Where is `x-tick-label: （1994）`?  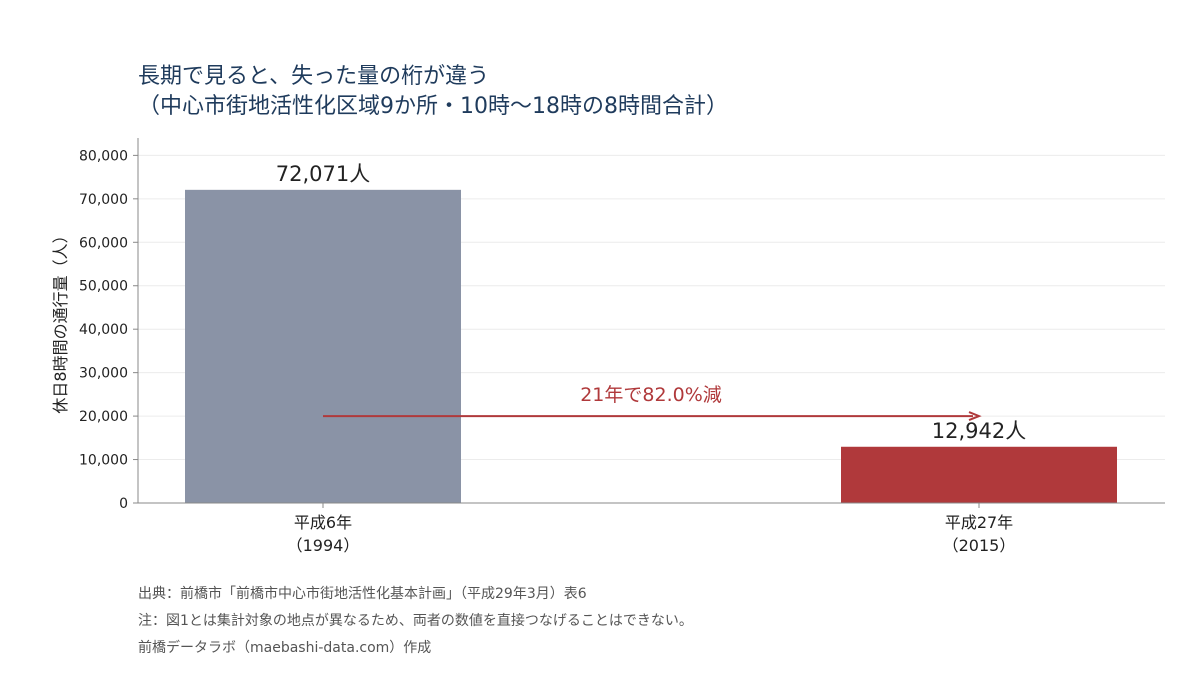 x-tick-label: （1994） is located at coordinates (323, 545).